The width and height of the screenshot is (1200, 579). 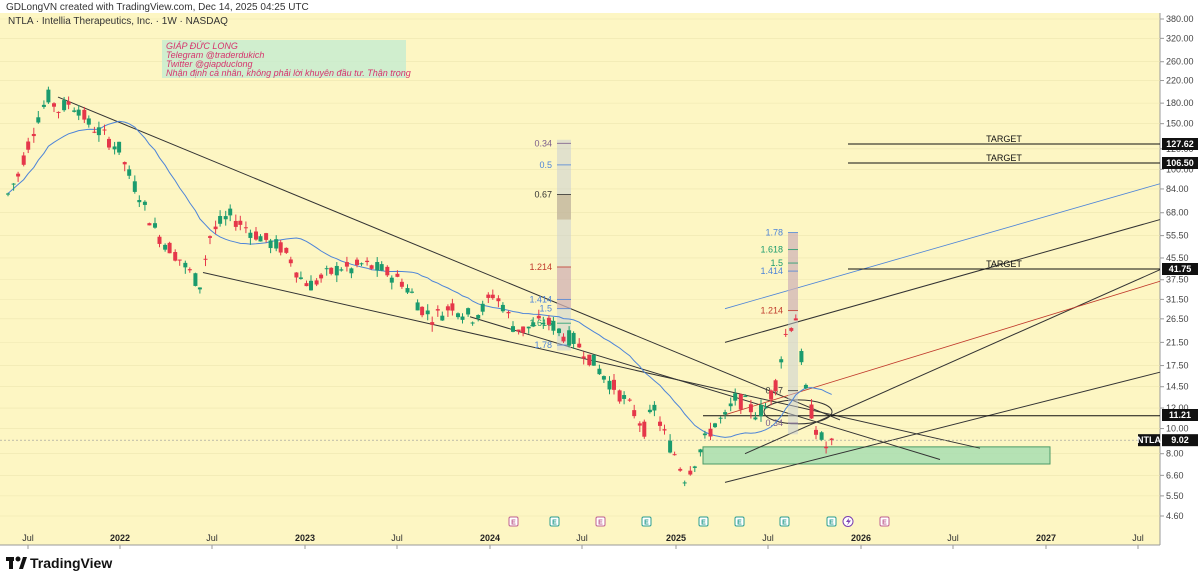 I want to click on y-tick-label: 12.00, so click(x=1177, y=408).